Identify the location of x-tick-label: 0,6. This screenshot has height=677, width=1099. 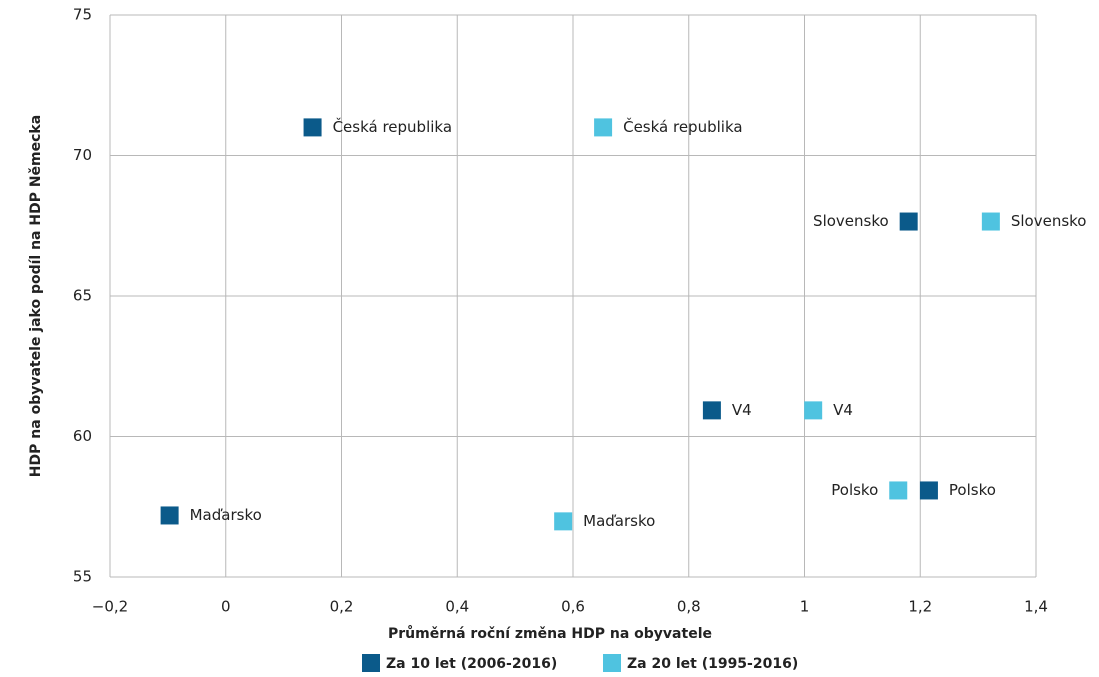
(573, 607).